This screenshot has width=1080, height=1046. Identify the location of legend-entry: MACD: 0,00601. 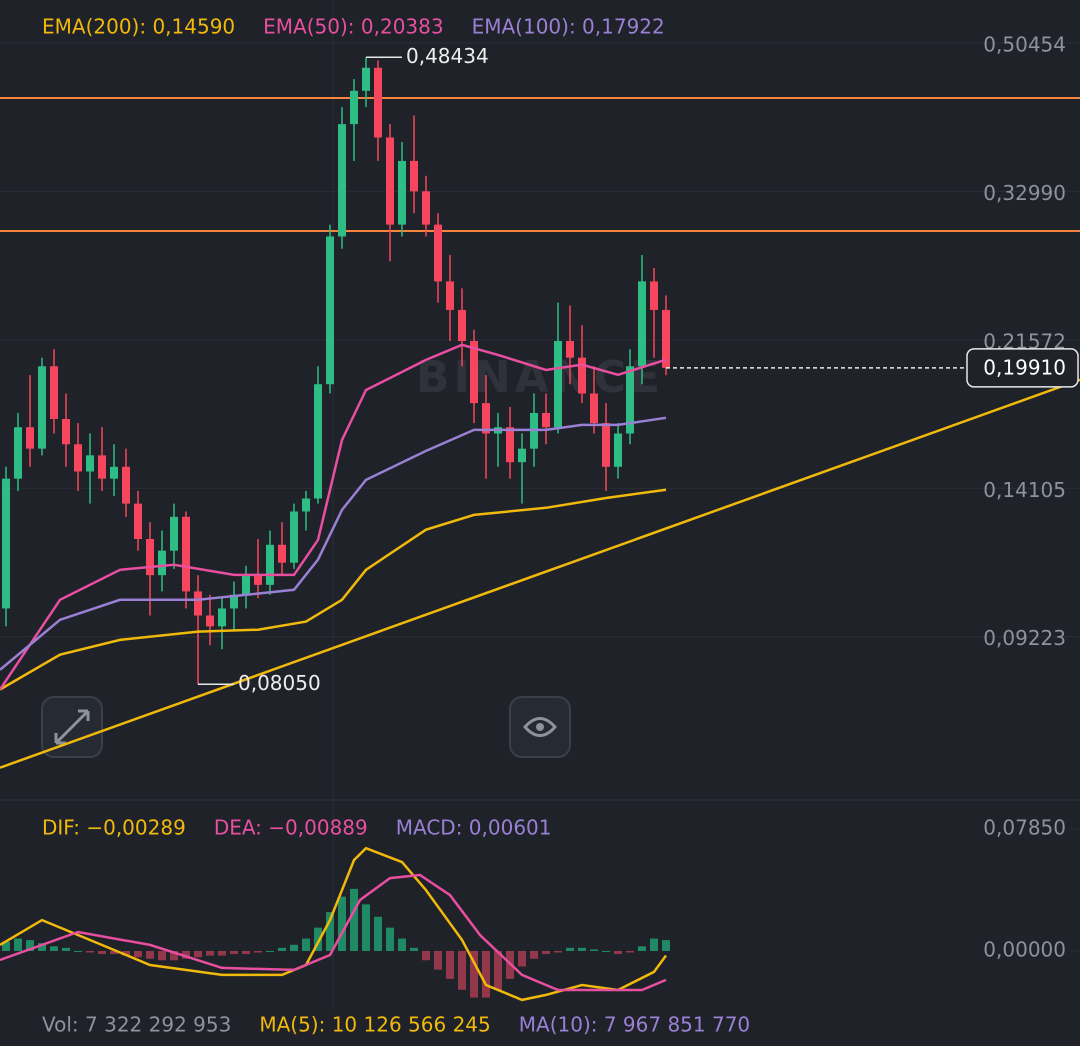
(474, 828).